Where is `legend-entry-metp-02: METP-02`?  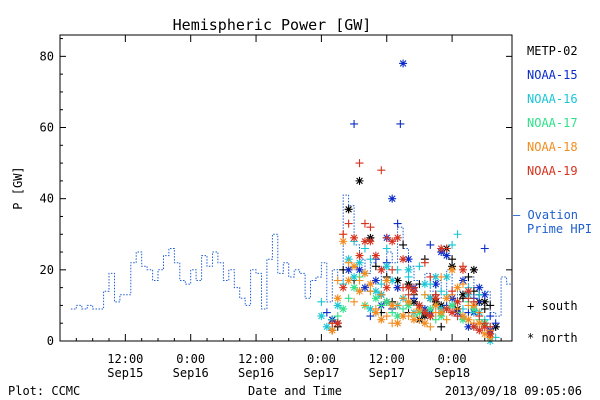
legend-entry-metp-02: METP-02 is located at coordinates (552, 51).